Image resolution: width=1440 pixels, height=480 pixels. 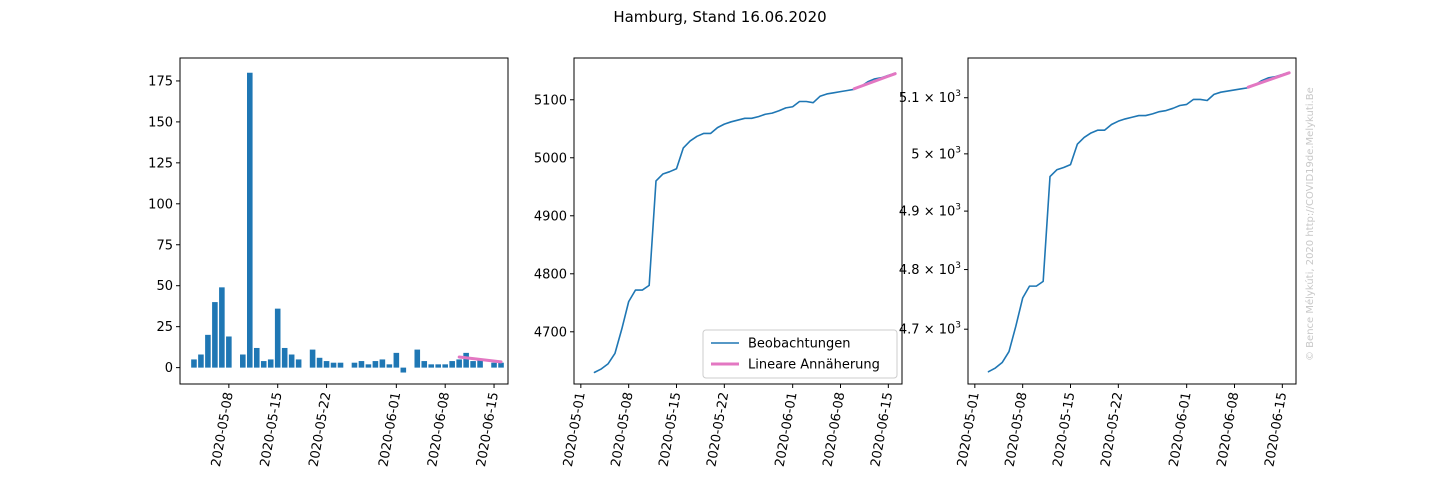 I want to click on y-tick-label: 125, so click(x=160, y=163).